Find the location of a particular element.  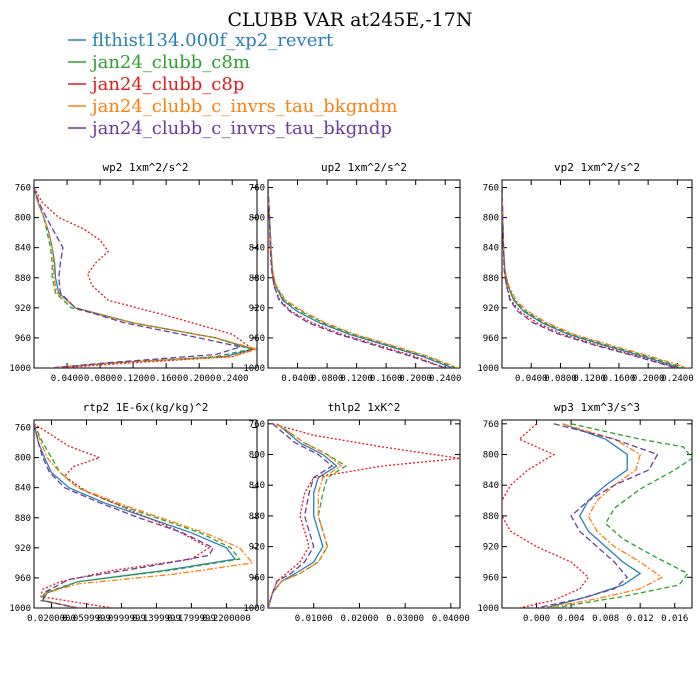

x-tick-label: 0.016 is located at coordinates (674, 619).